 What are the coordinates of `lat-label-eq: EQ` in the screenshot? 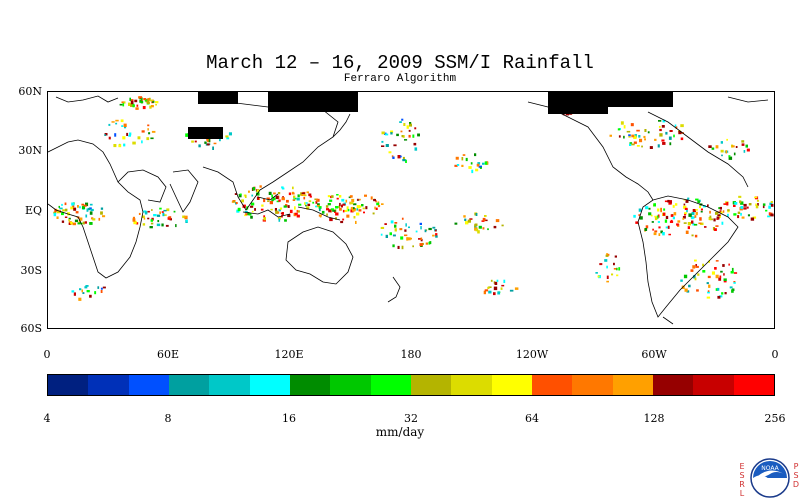 It's located at (33, 210).